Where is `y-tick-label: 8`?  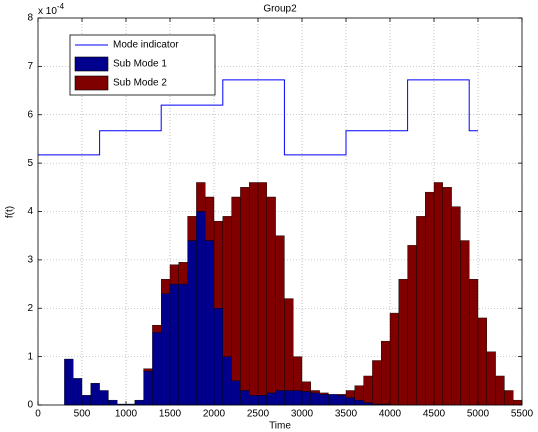
y-tick-label: 8 is located at coordinates (30, 18).